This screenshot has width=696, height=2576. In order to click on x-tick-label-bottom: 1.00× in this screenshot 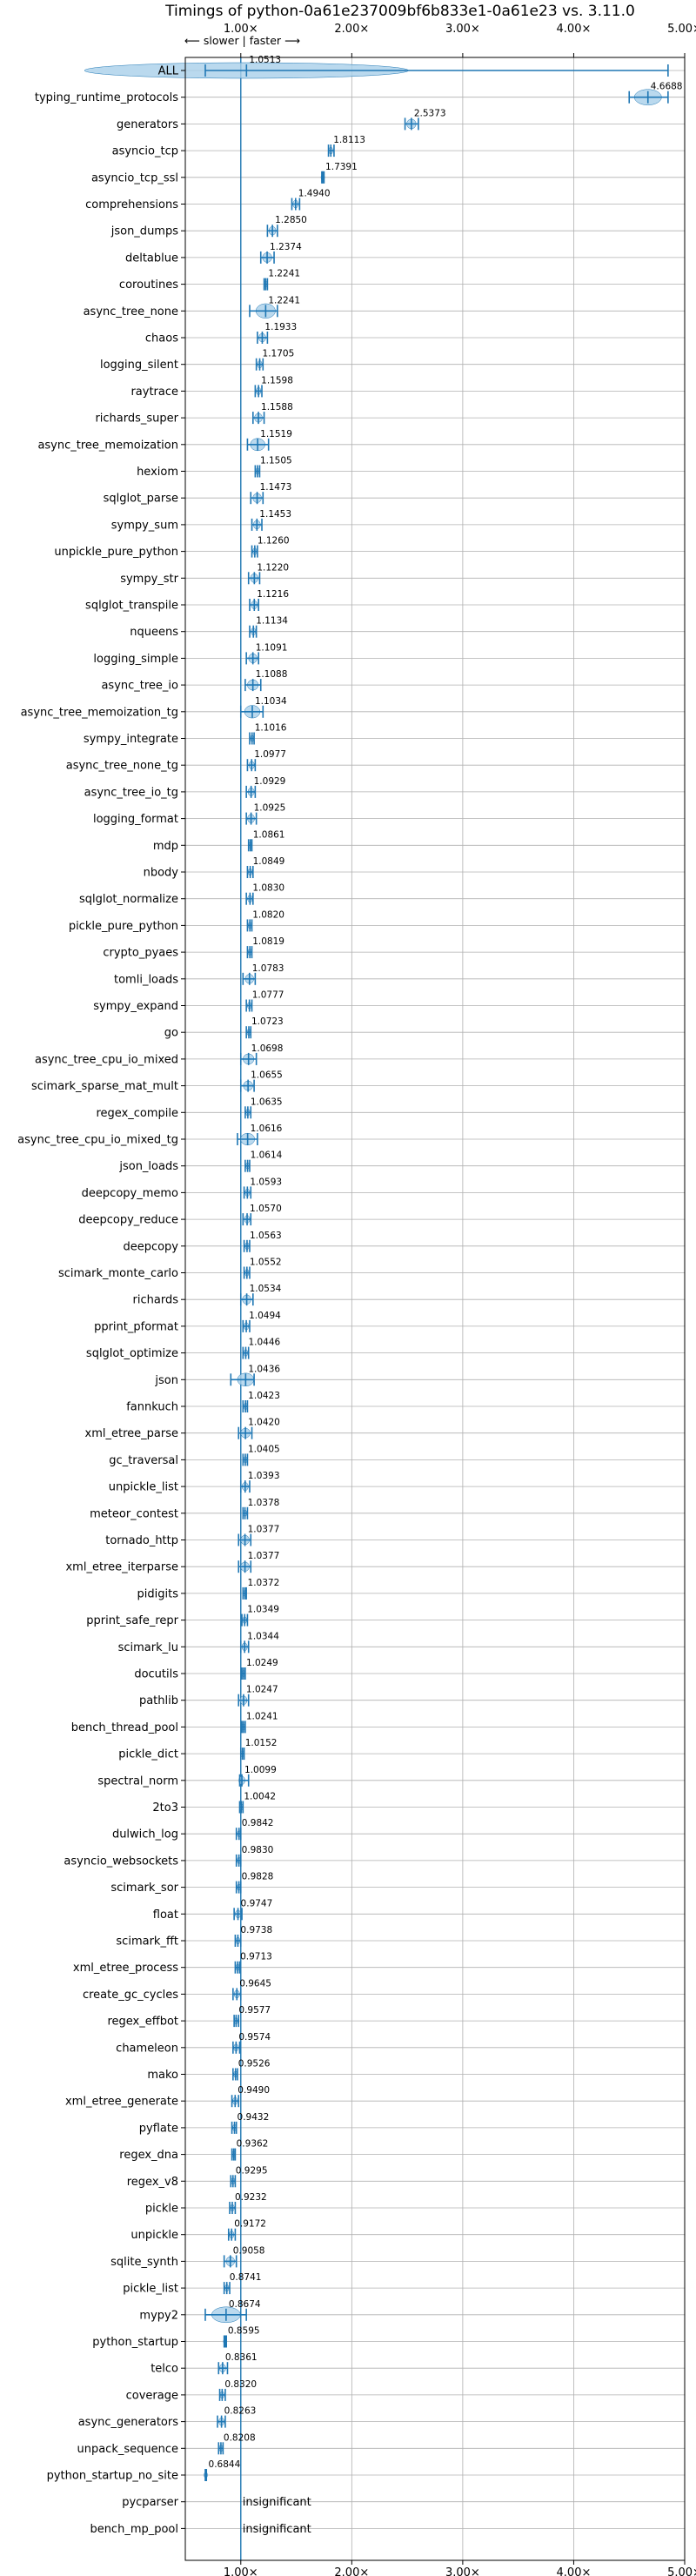, I will do `click(241, 2571)`.